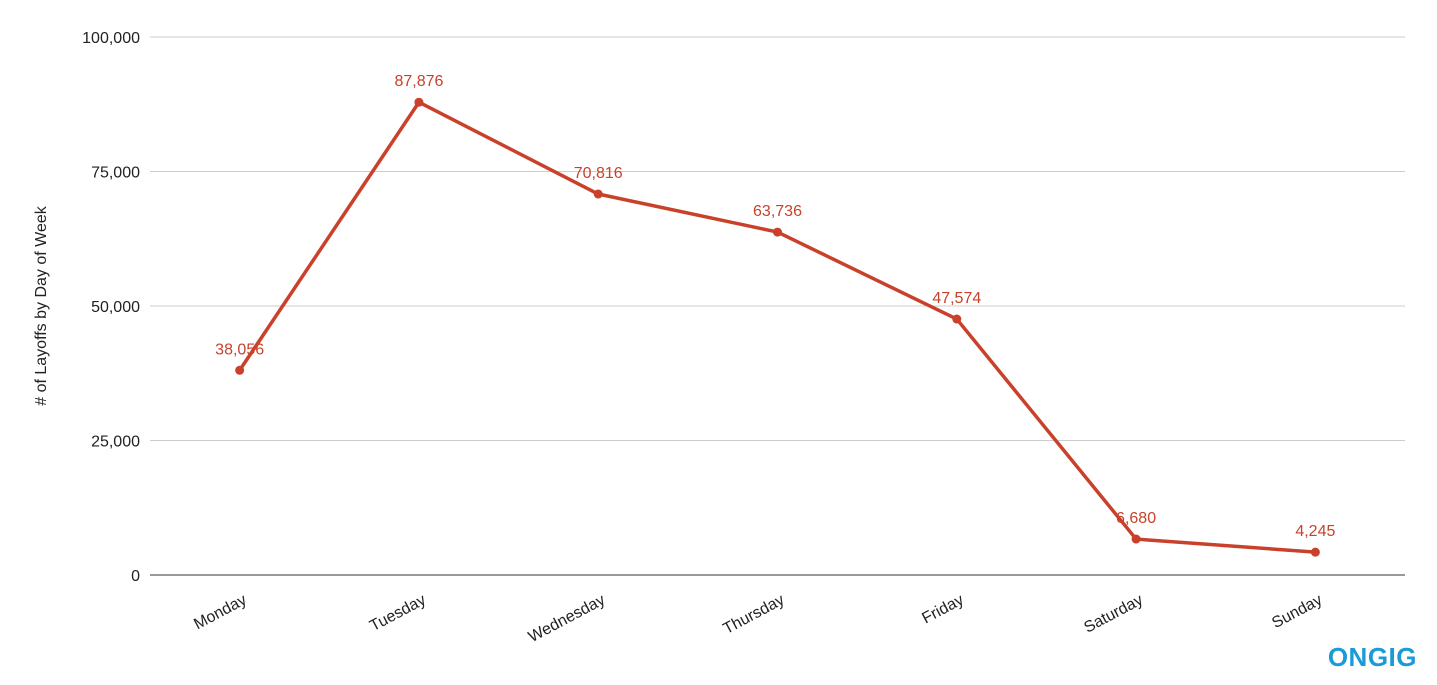  Describe the element at coordinates (418, 81) in the screenshot. I see `data-label: 87,876` at that location.